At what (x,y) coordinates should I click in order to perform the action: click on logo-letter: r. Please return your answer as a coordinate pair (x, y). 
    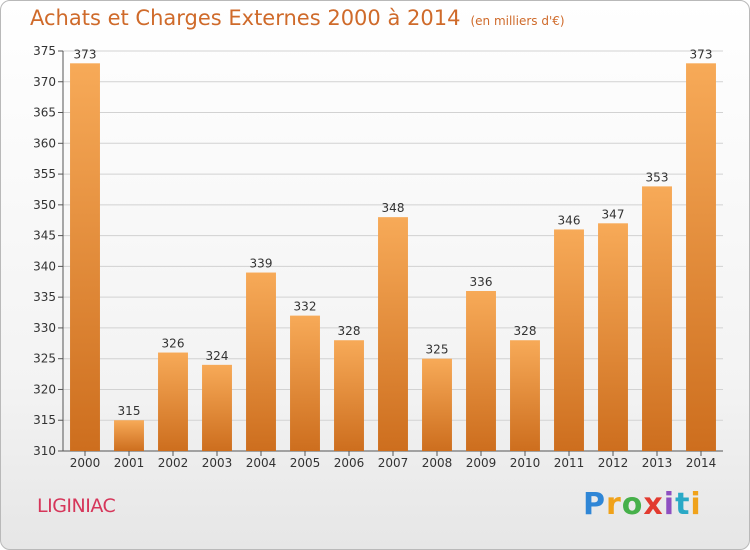
    Looking at the image, I should click on (614, 504).